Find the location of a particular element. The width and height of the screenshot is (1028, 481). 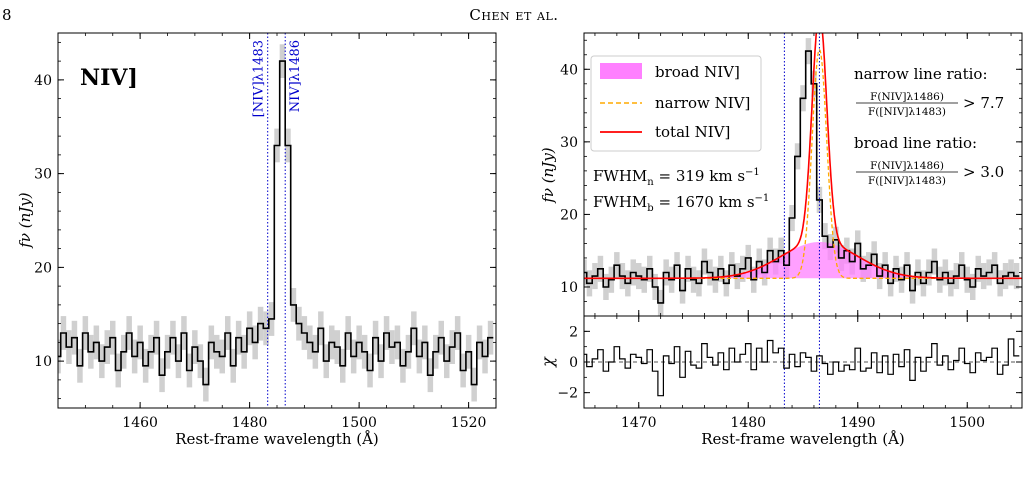

left-ytick-label: 40 is located at coordinates (43, 81).